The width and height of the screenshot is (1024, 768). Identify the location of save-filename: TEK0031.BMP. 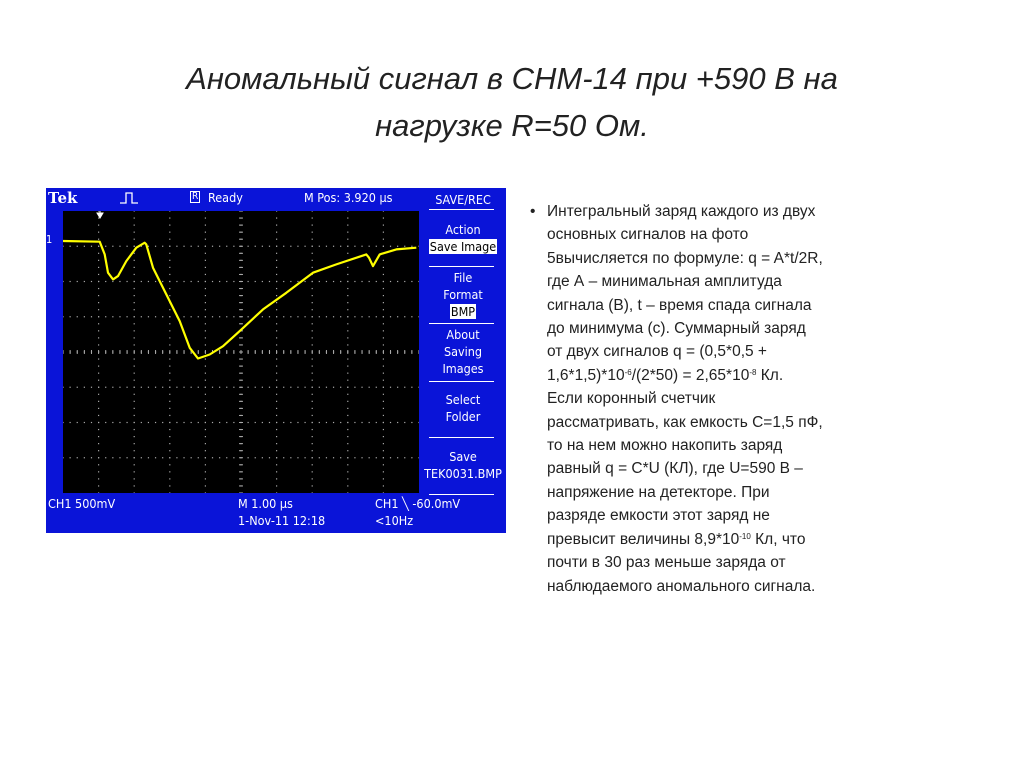
(463, 473).